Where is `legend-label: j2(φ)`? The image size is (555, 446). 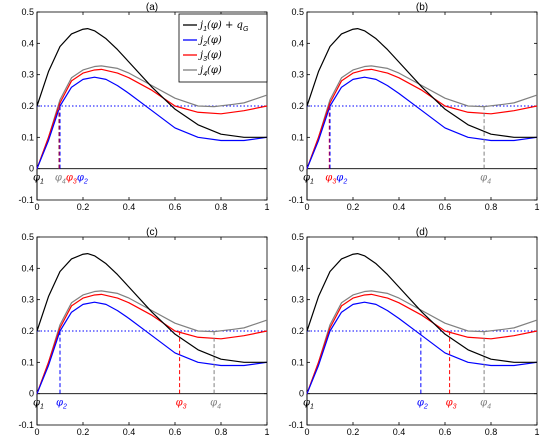
legend-label: j2(φ) is located at coordinates (210, 41).